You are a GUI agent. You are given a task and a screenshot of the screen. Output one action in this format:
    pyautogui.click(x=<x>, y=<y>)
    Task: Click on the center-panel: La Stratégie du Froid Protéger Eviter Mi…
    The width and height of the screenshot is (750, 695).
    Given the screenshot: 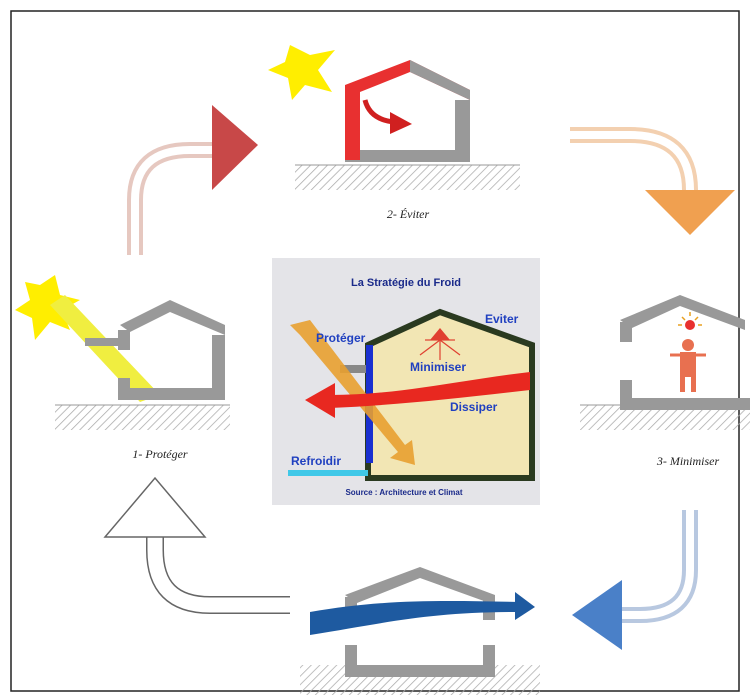 What is the action you would take?
    pyautogui.click(x=406, y=381)
    